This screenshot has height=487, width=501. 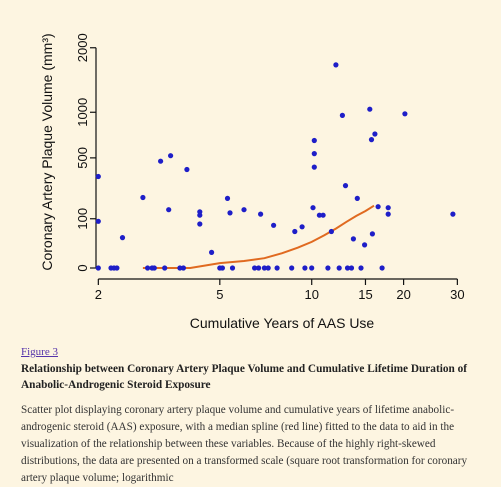 I want to click on y-tick-label: 1000, so click(x=82, y=112).